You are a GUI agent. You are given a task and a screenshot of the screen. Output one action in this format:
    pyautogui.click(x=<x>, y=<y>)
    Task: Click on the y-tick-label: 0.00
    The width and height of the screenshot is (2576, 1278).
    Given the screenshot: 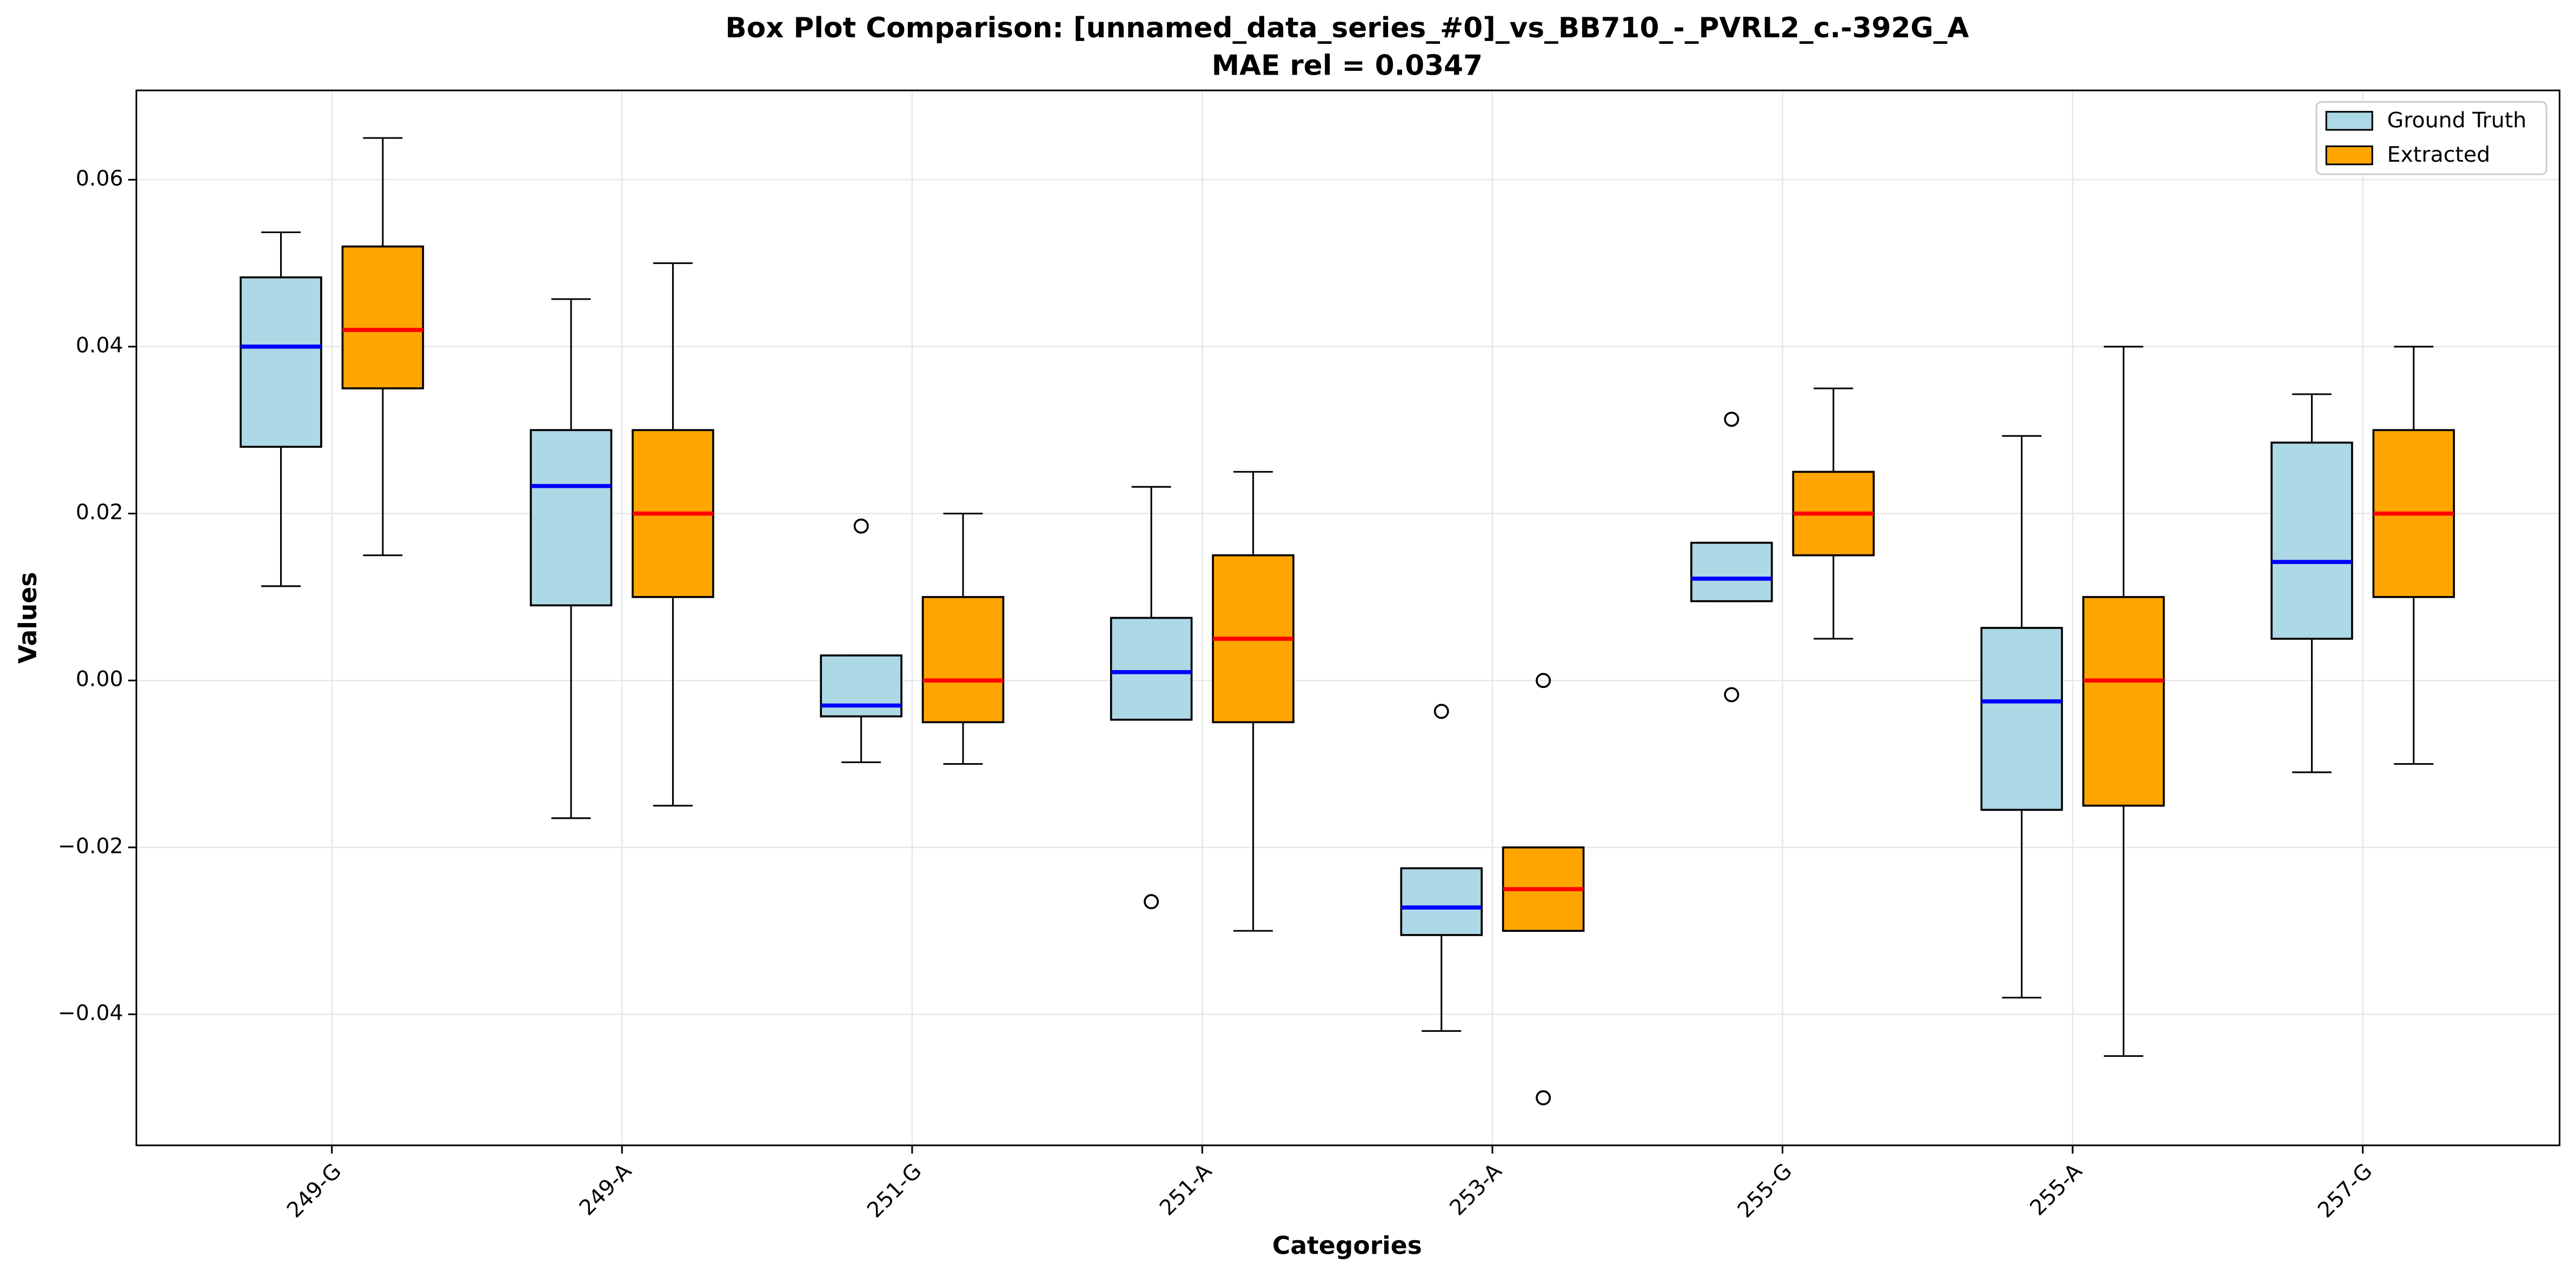 What is the action you would take?
    pyautogui.click(x=99, y=679)
    